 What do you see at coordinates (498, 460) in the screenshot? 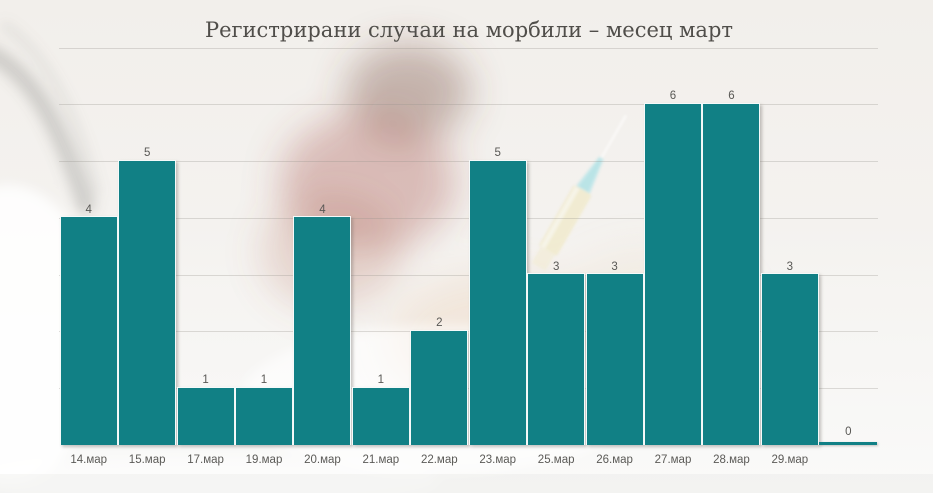
I see `x-axis-label: 23.мар` at bounding box center [498, 460].